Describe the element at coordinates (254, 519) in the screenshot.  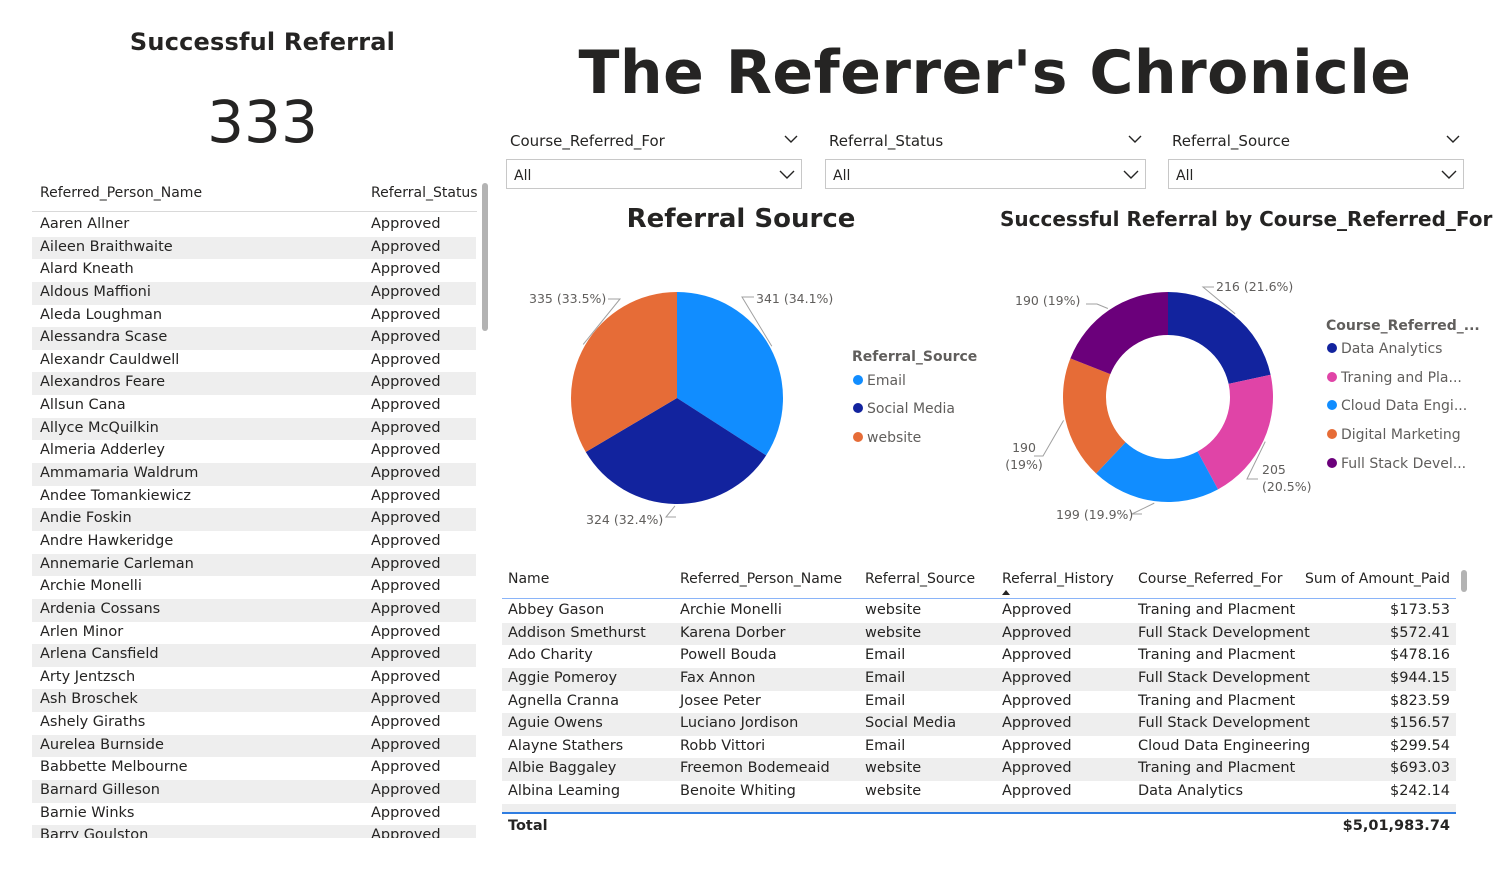
I see `table-row: Andie Foskin Approved` at that location.